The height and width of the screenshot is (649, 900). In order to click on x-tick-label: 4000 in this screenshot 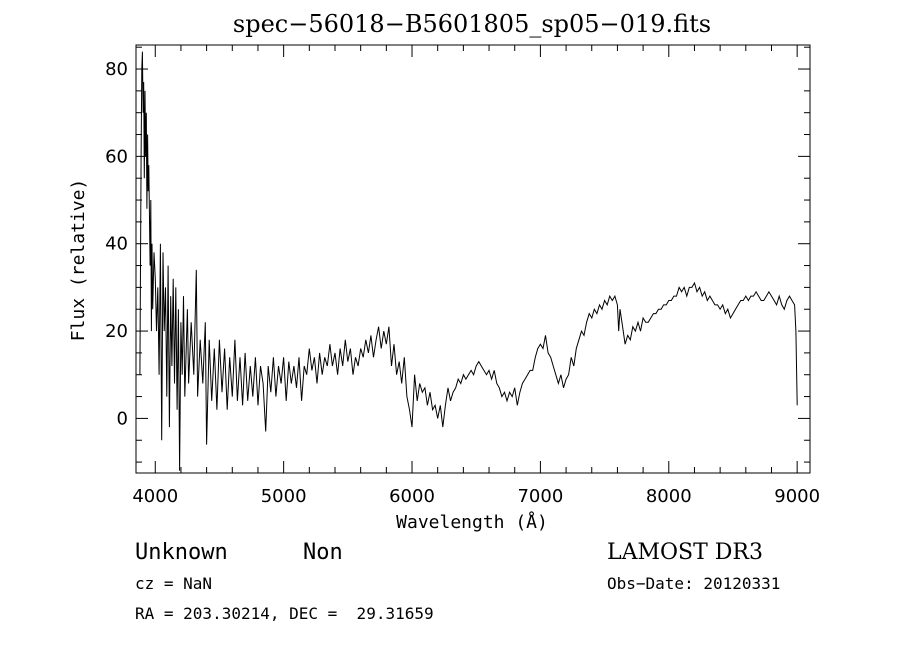, I will do `click(155, 496)`.